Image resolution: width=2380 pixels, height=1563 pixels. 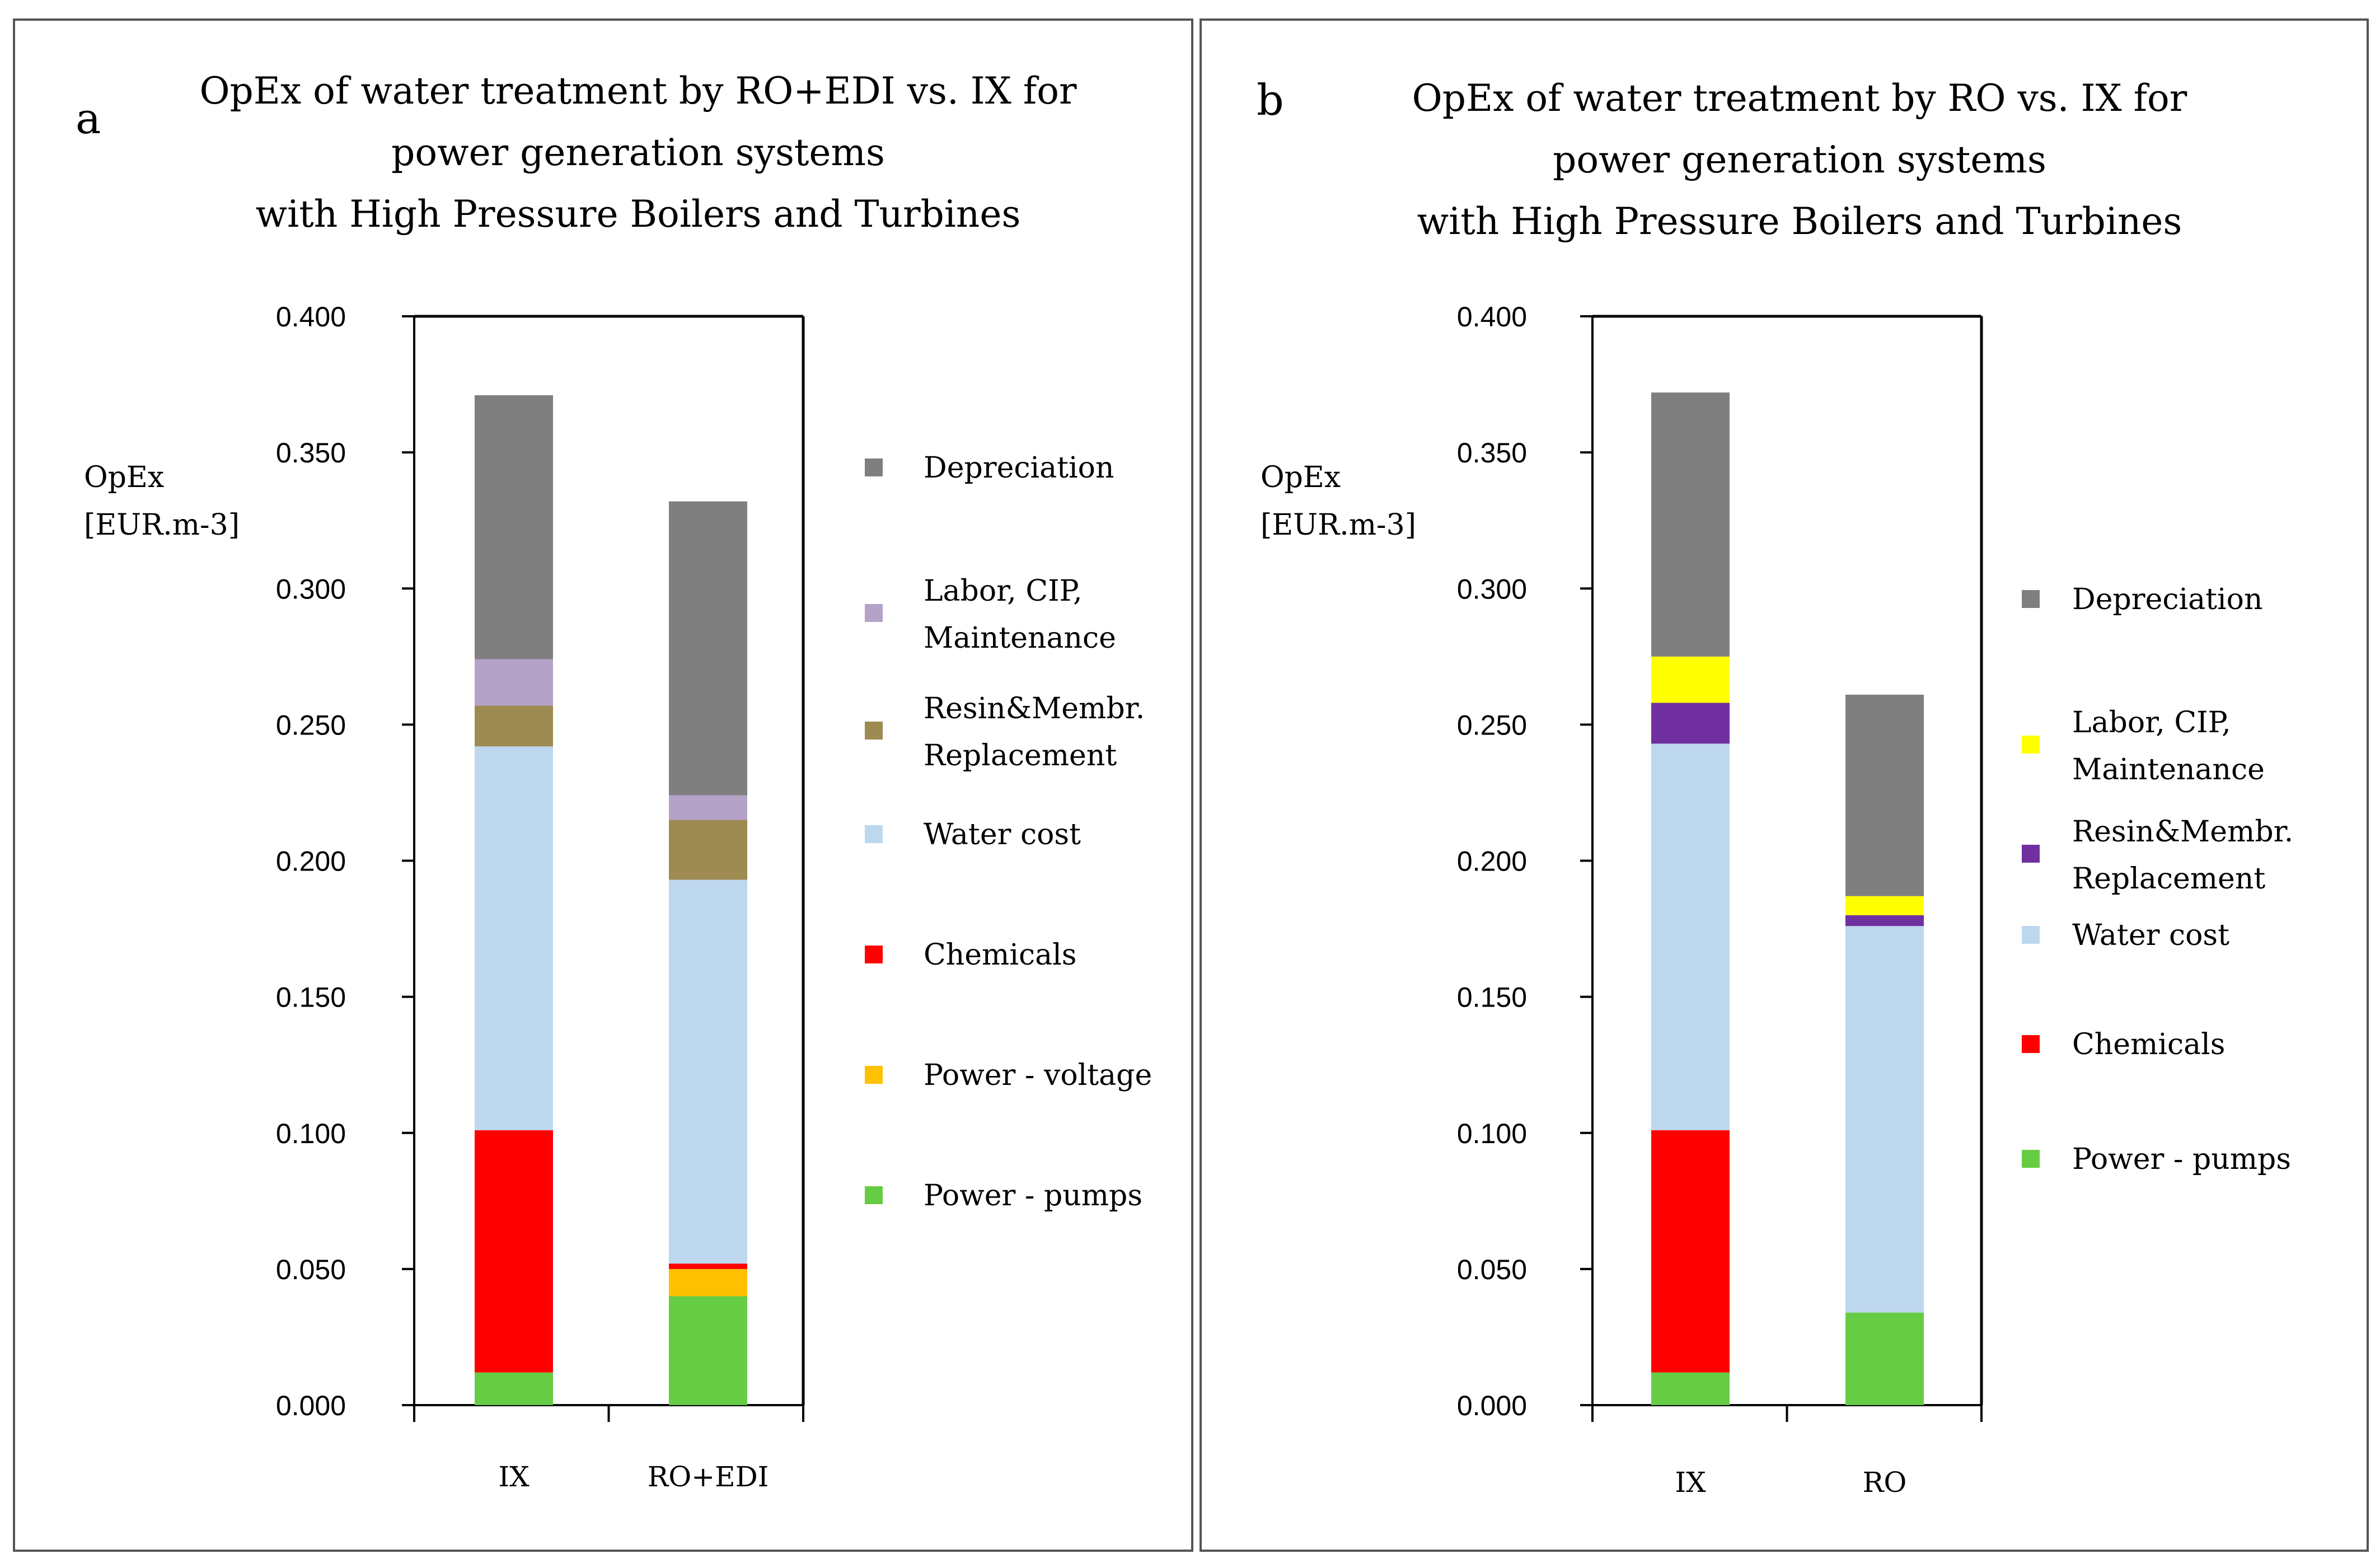 What do you see at coordinates (1800, 98) in the screenshot?
I see `chart-title-line-1: OpEx of water treatment by RO vs. IX for` at bounding box center [1800, 98].